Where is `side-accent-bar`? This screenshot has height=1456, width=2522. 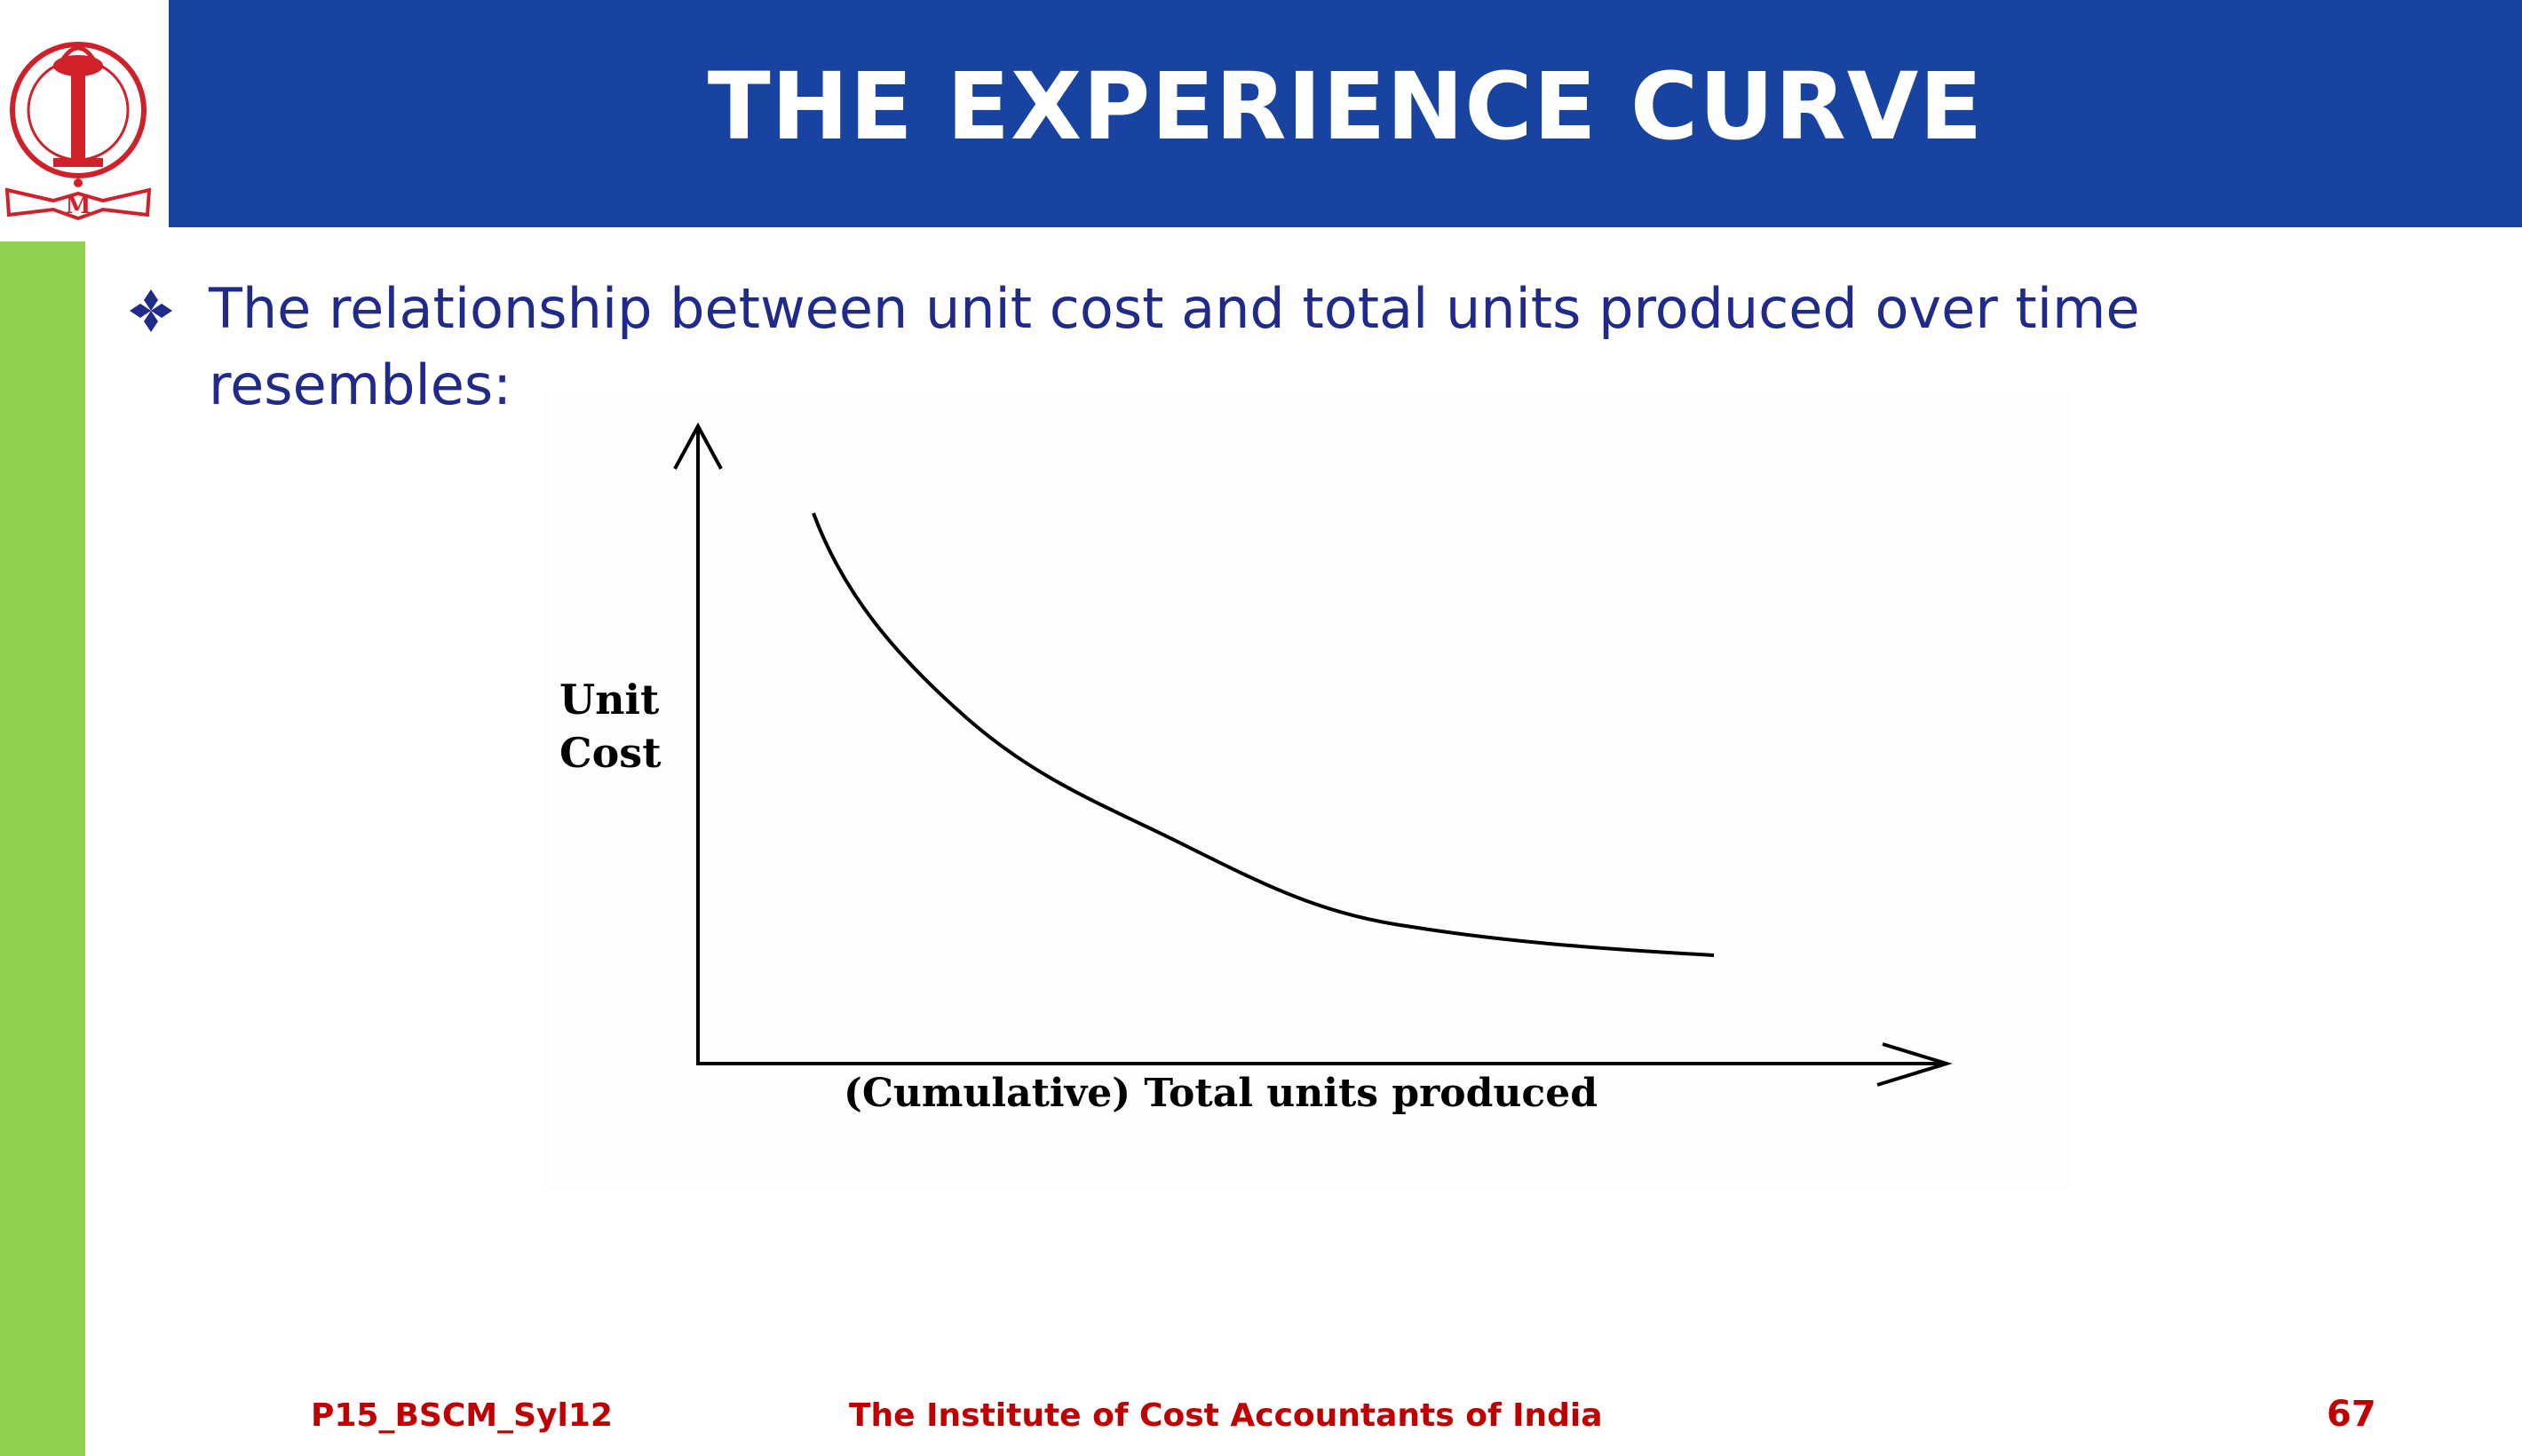
side-accent-bar is located at coordinates (42, 848).